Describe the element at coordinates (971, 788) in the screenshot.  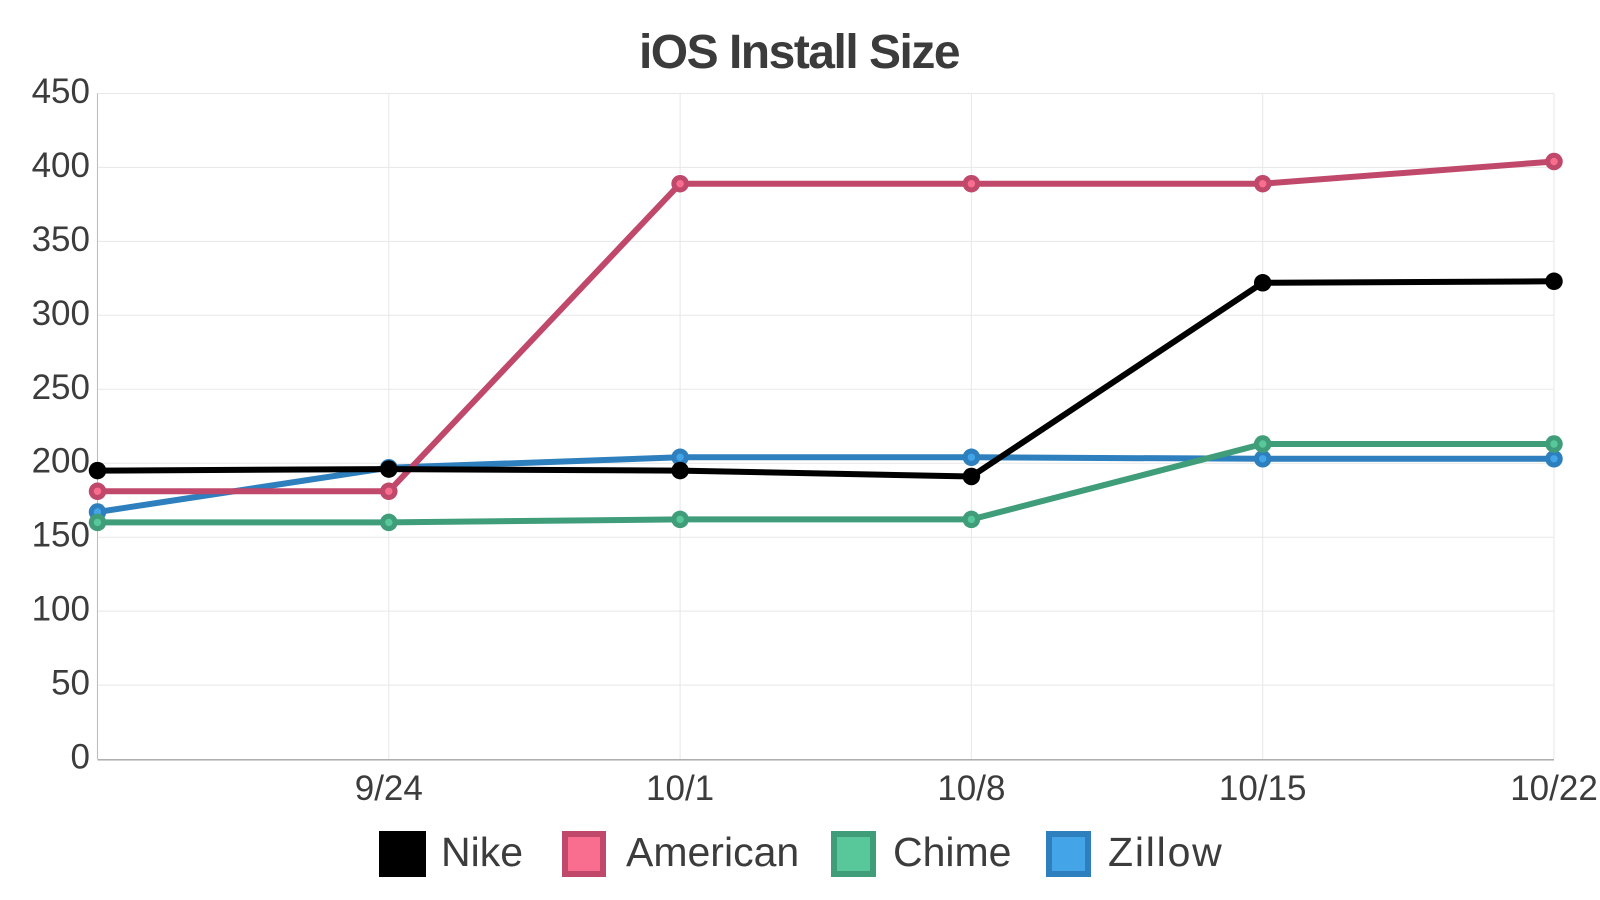
I see `svg-text: 10/8` at that location.